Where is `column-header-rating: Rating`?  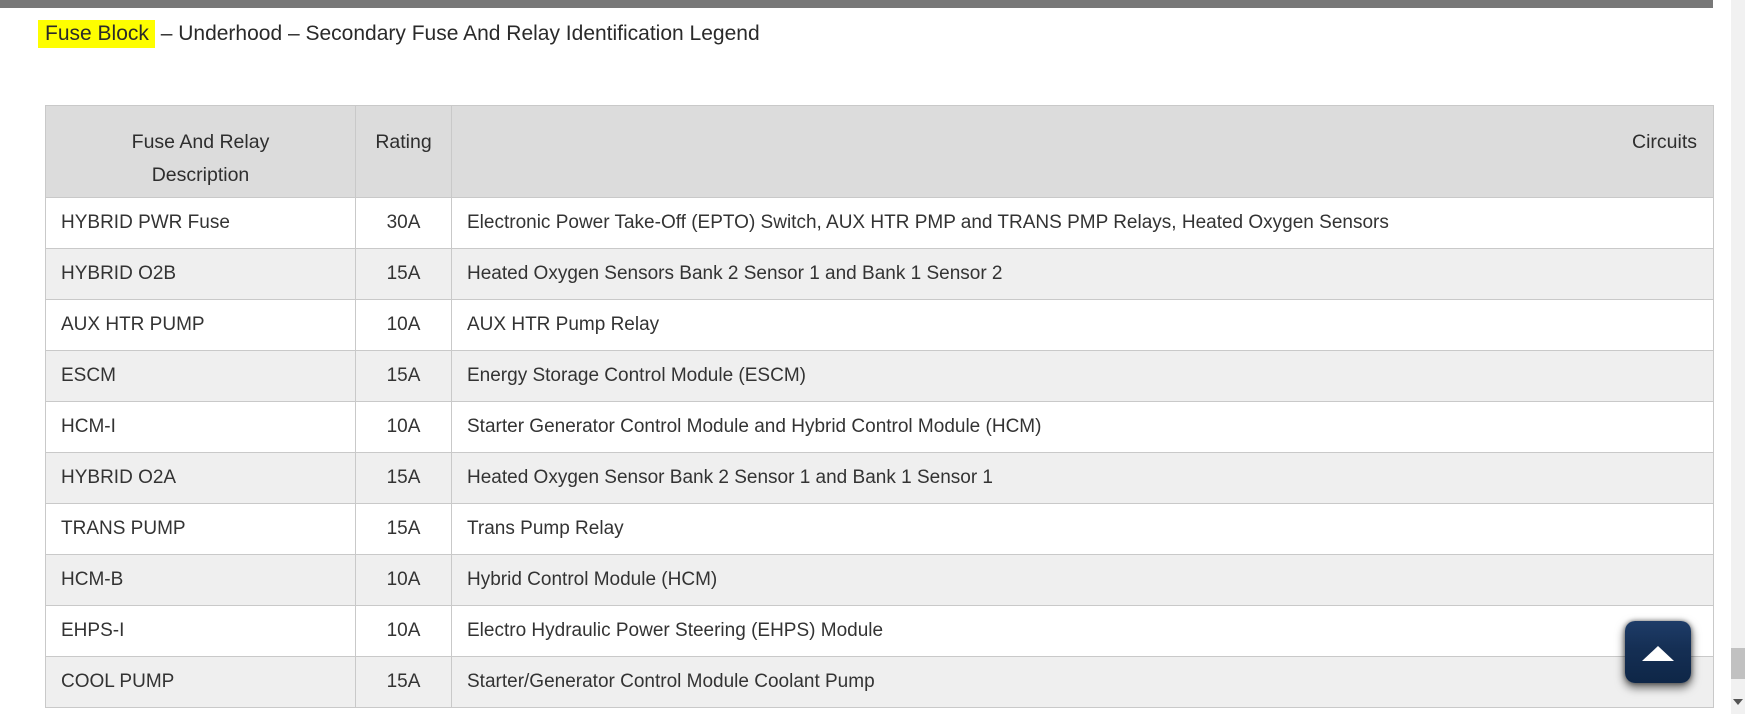
column-header-rating: Rating is located at coordinates (403, 151).